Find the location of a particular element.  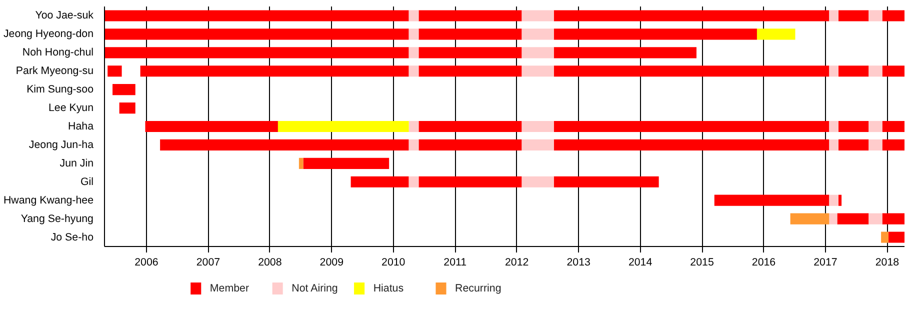

x-tick-label: 2007 is located at coordinates (208, 262).